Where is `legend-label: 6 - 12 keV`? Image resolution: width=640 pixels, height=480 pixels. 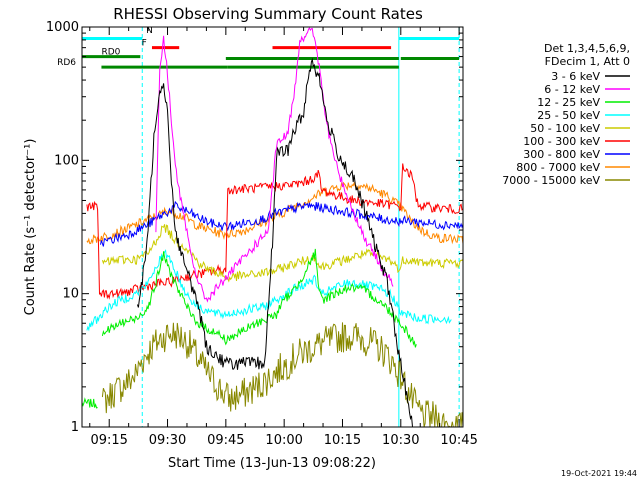
legend-label: 6 - 12 keV is located at coordinates (572, 89).